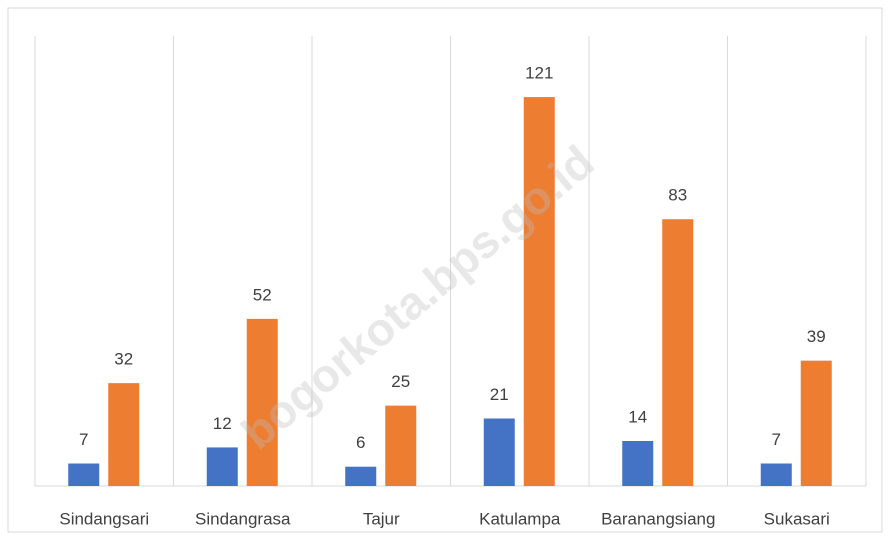  What do you see at coordinates (637, 416) in the screenshot?
I see `data-label: 14` at bounding box center [637, 416].